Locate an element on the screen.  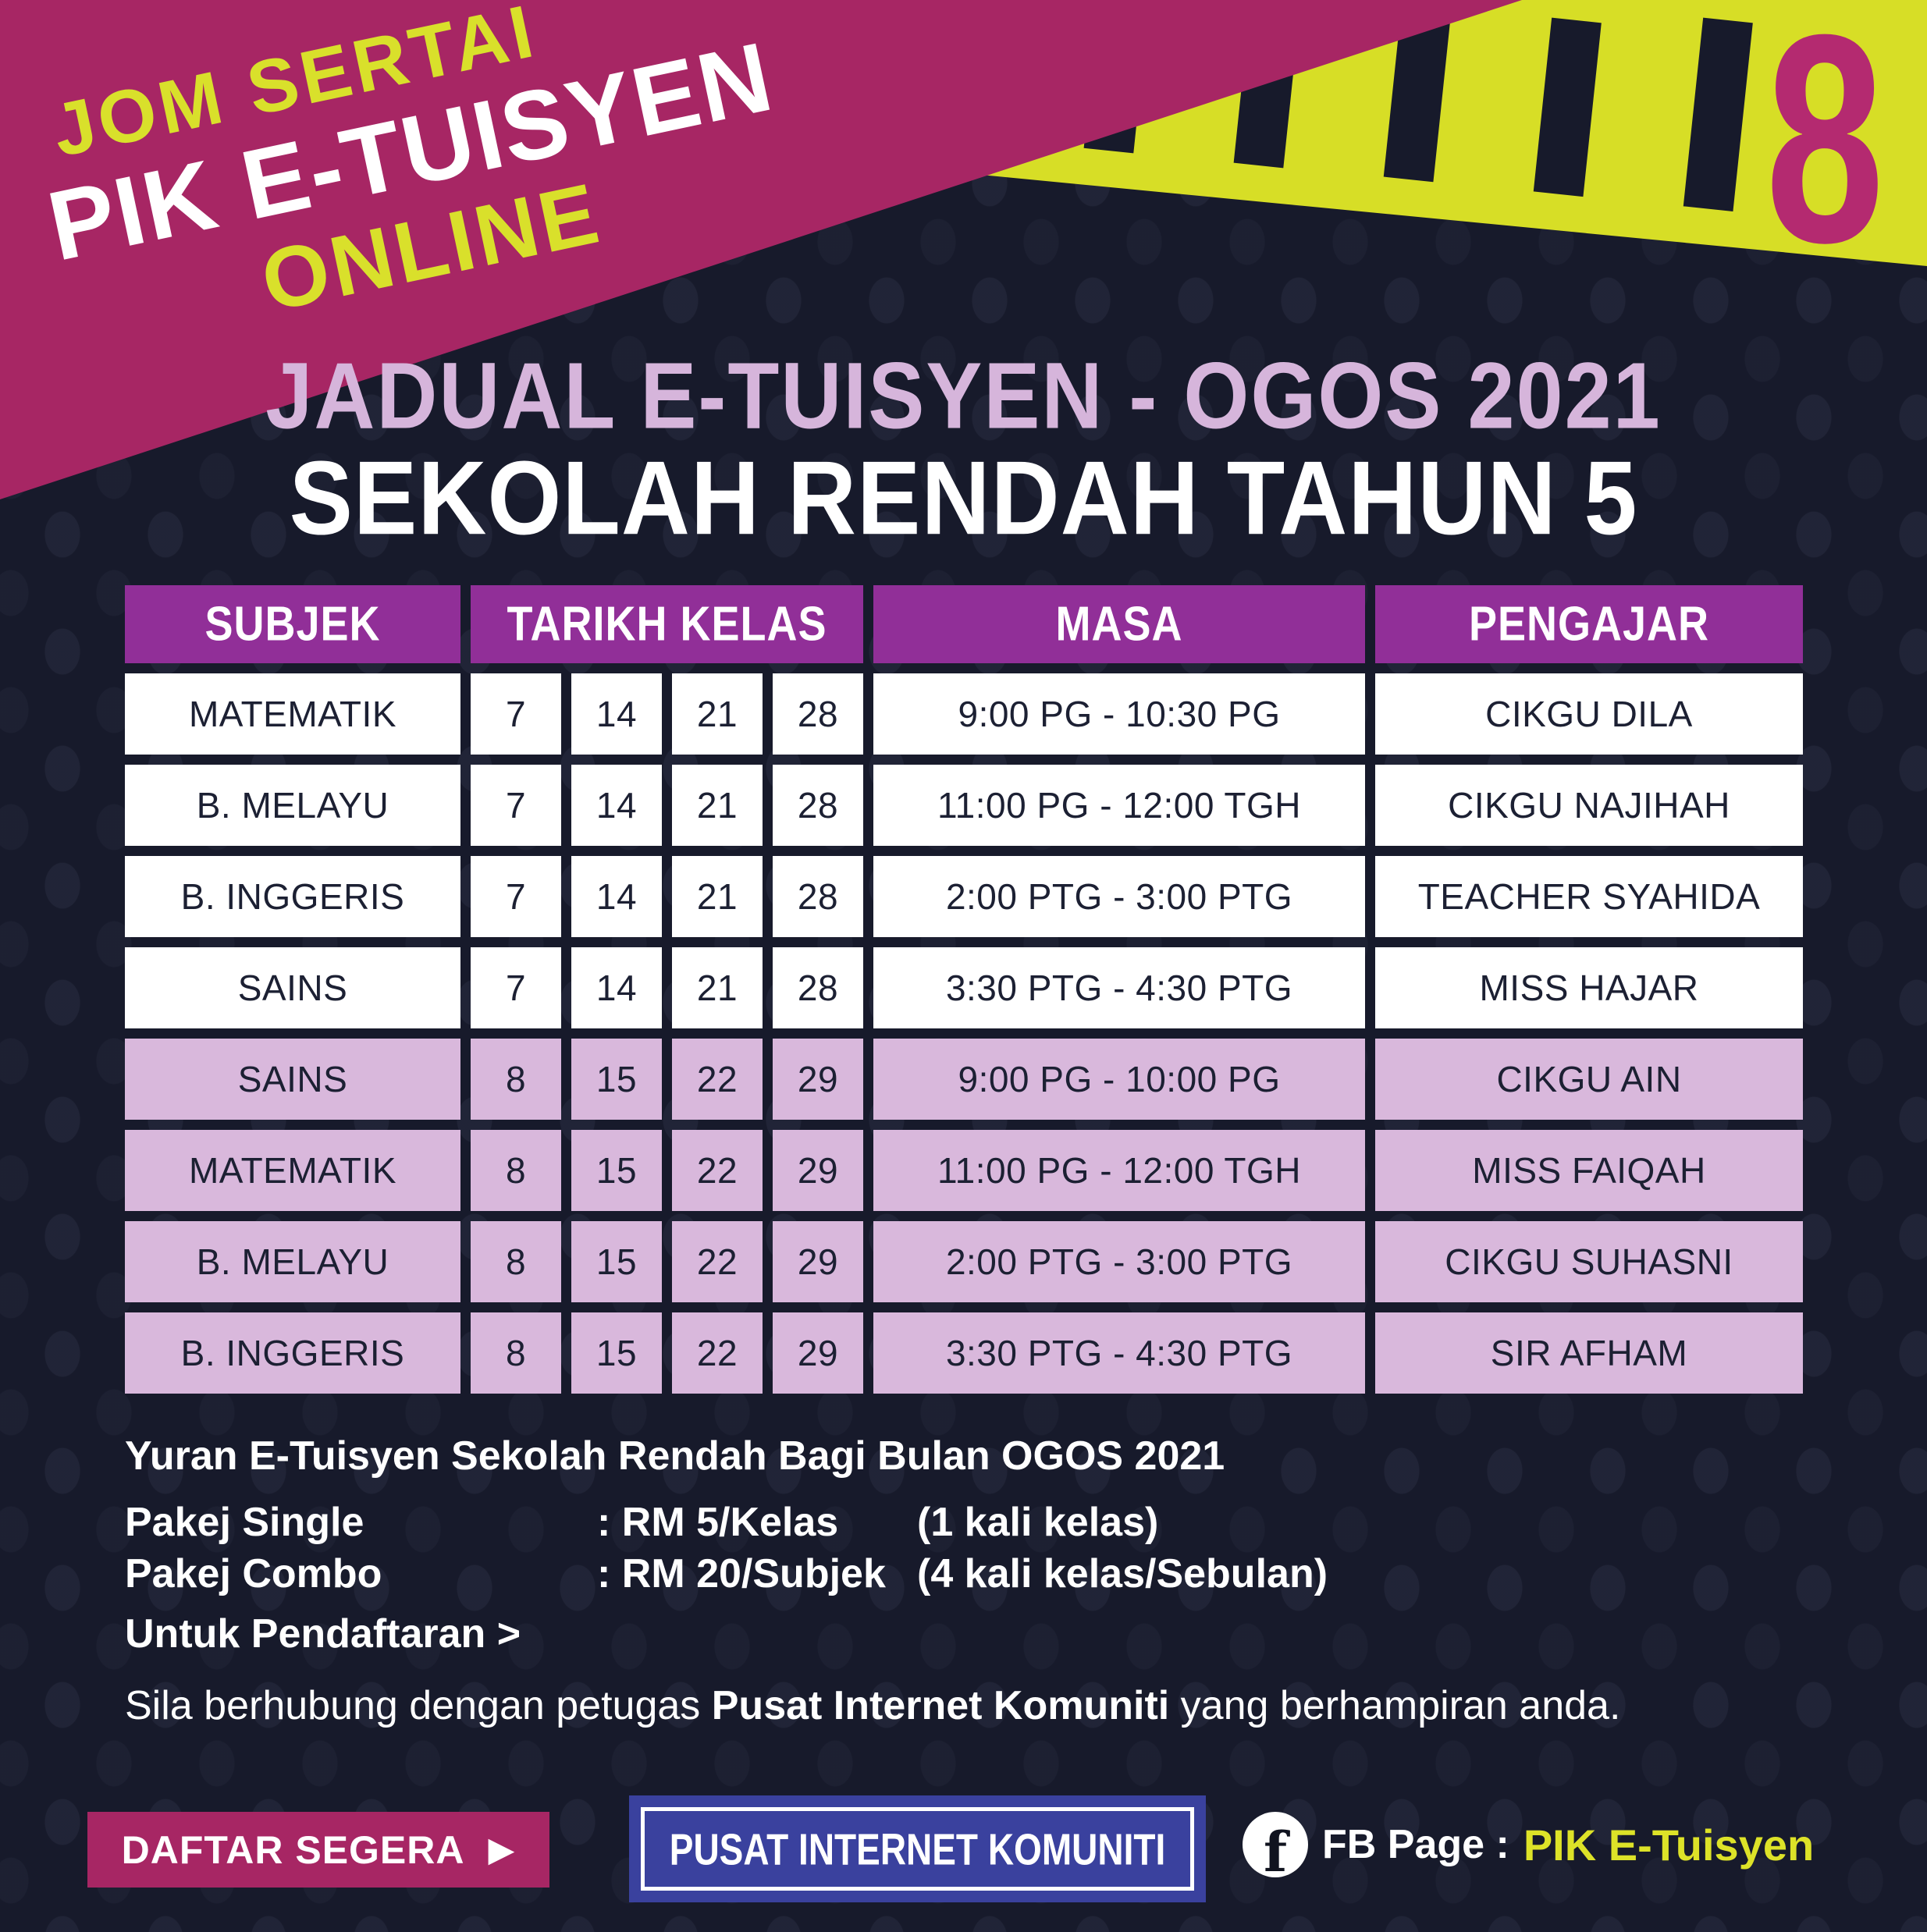
col-header-masa-text: MASA is located at coordinates (1119, 624).